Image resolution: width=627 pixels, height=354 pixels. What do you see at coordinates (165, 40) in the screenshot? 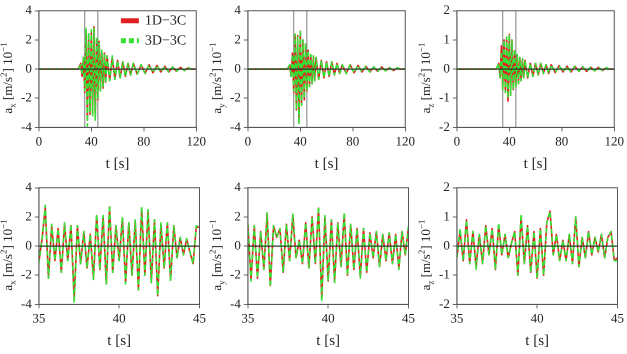
I see `legend-label: 3D−3C` at bounding box center [165, 40].